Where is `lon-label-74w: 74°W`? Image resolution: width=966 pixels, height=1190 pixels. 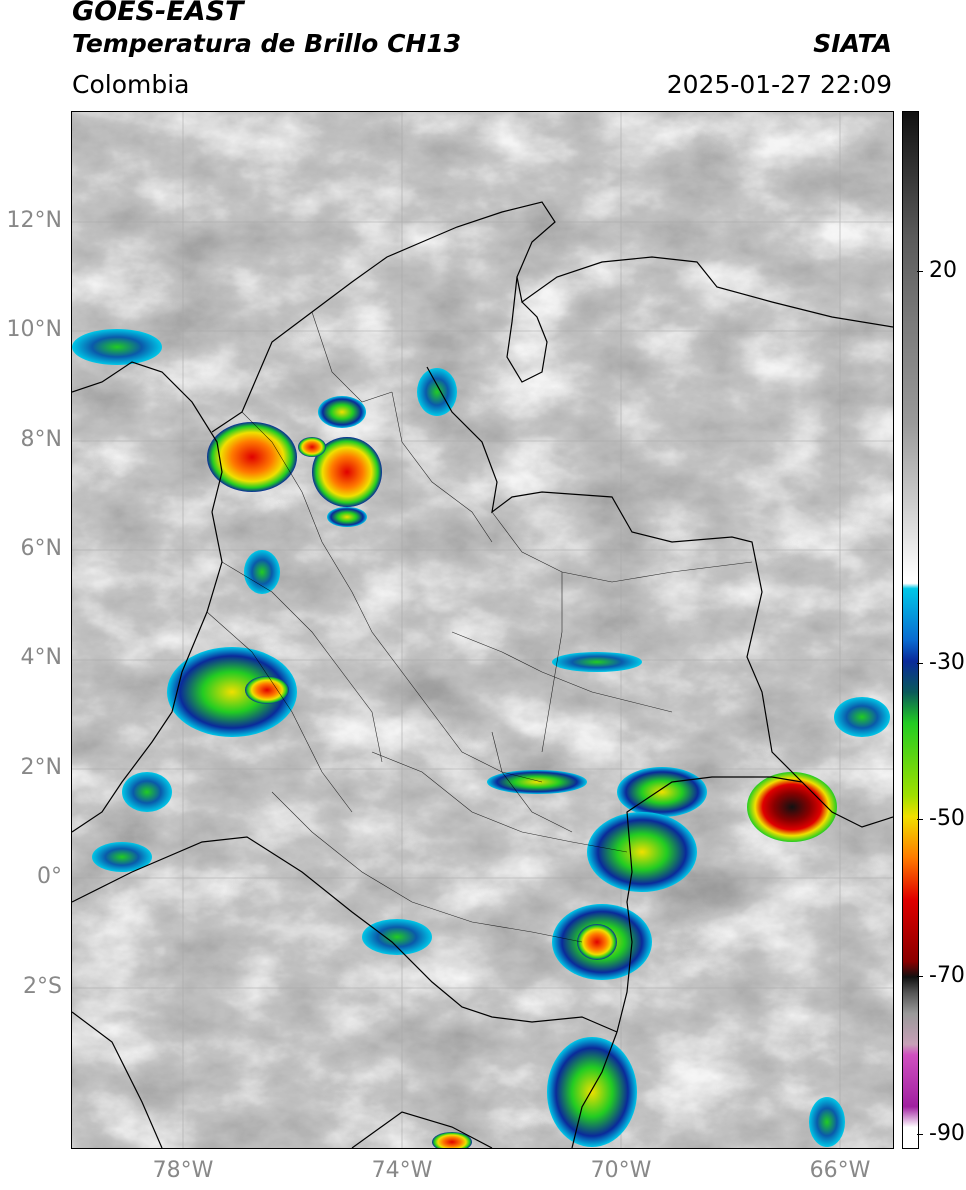
lon-label-74w: 74°W is located at coordinates (402, 1170).